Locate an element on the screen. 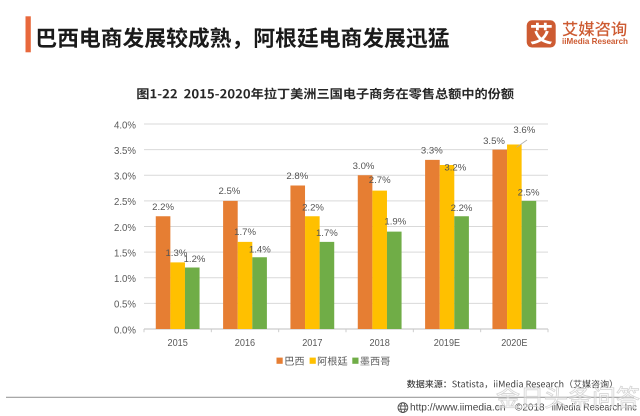  svg-text: 1.2% is located at coordinates (195, 259).